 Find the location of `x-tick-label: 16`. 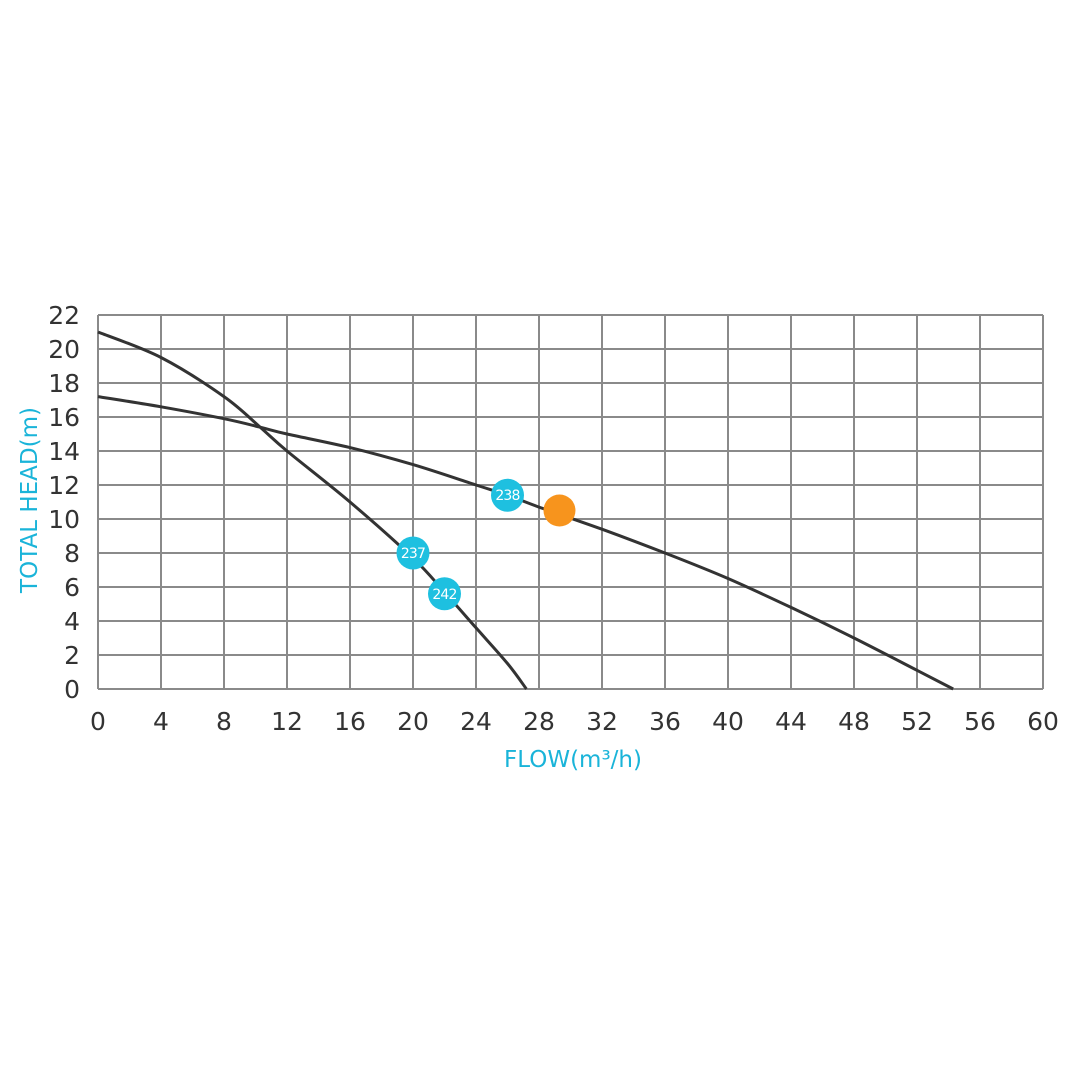

x-tick-label: 16 is located at coordinates (350, 721).